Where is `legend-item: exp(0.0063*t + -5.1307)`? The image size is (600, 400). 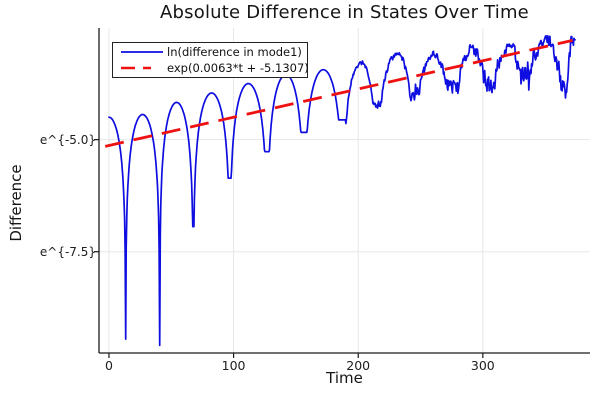
legend-item: exp(0.0063*t + -5.1307) is located at coordinates (211, 68).